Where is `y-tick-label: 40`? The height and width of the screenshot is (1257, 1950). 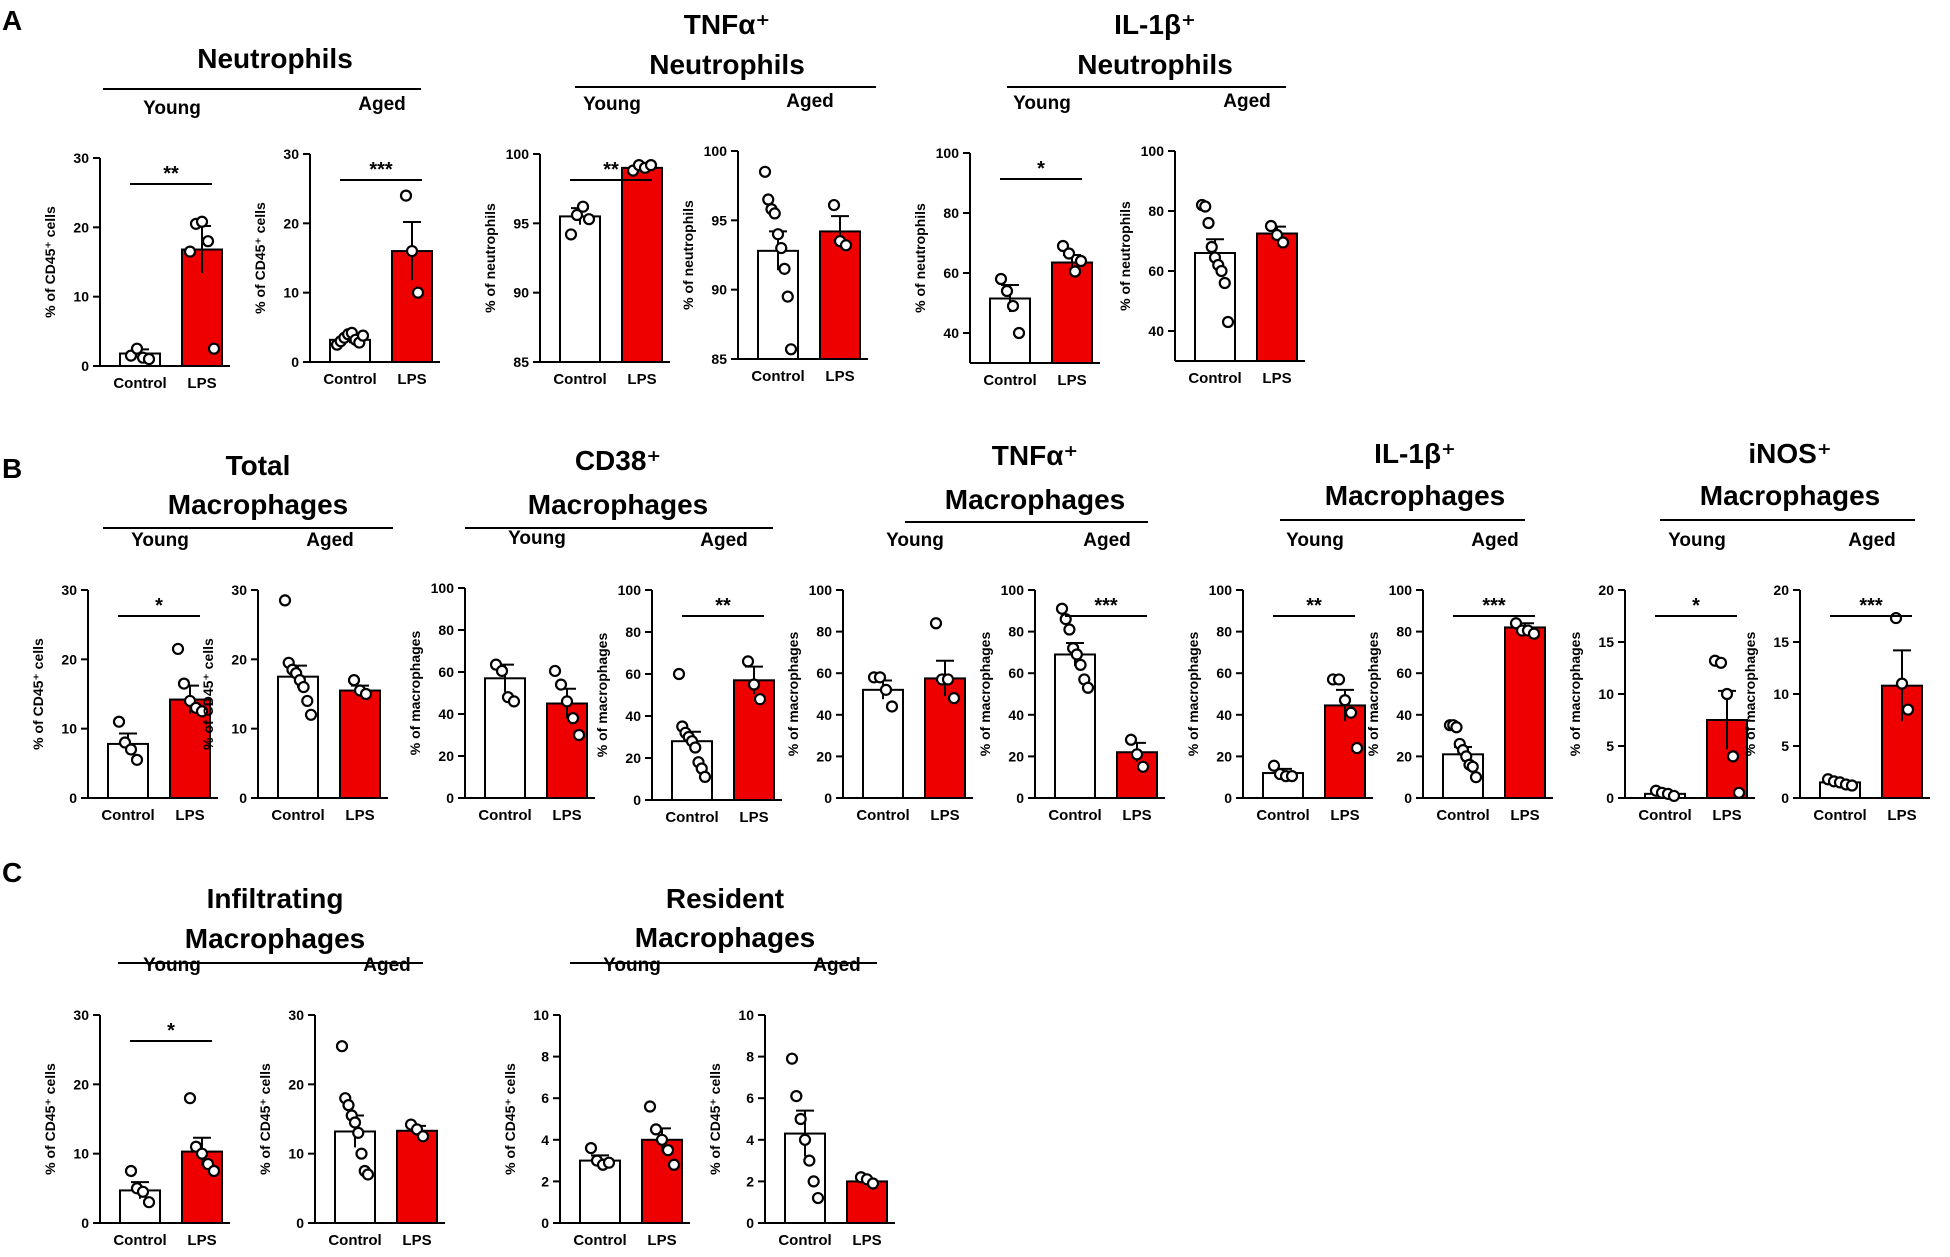 y-tick-label: 40 is located at coordinates (1016, 715).